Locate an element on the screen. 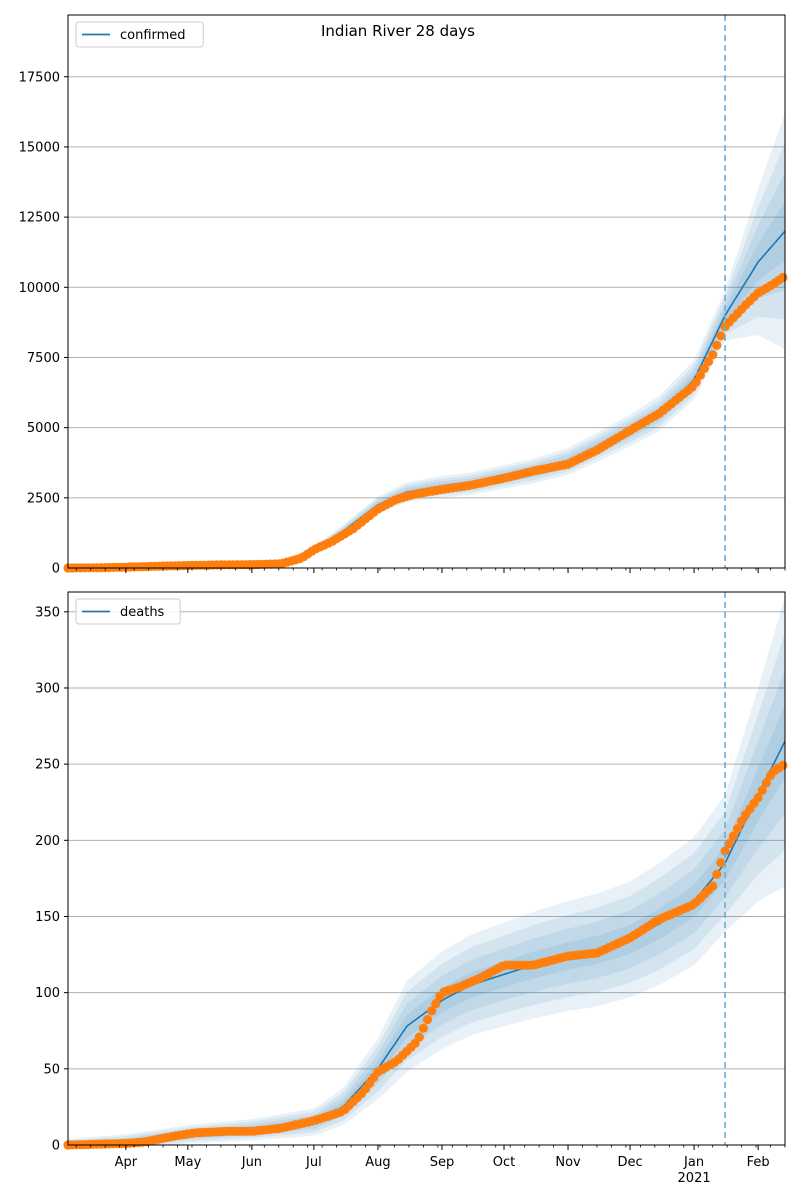 This screenshot has height=1204, width=800. y-tick-label: 350 is located at coordinates (47, 612).